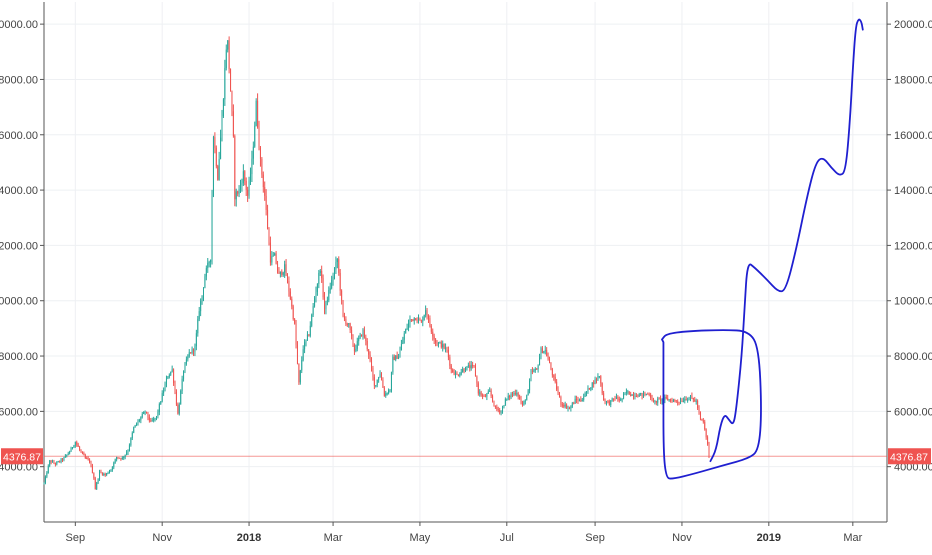 The image size is (932, 555). Describe the element at coordinates (19, 246) in the screenshot. I see `y-tick-label-left: 12000.00` at that location.